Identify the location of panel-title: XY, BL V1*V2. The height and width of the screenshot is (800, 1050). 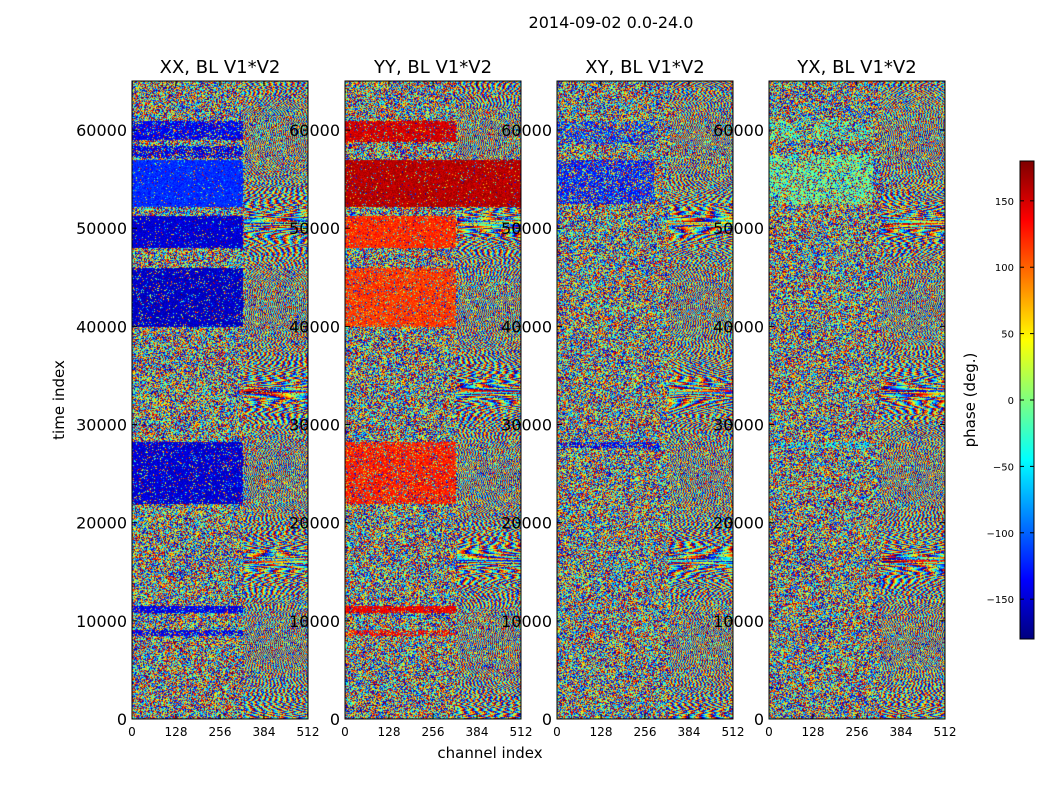
(644, 67).